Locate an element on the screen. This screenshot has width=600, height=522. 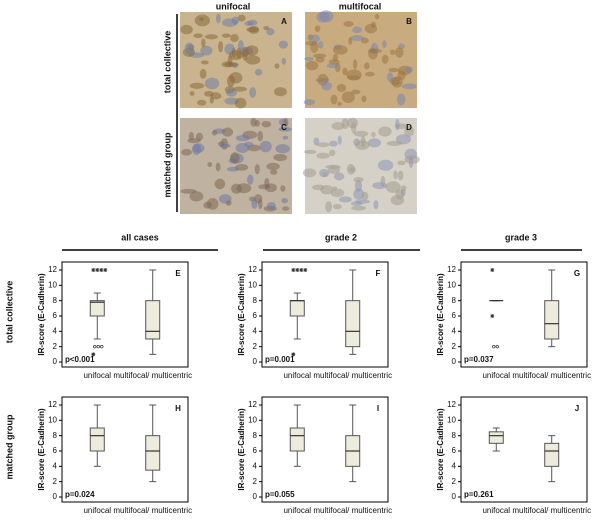
panel-letter: B is located at coordinates (409, 21).